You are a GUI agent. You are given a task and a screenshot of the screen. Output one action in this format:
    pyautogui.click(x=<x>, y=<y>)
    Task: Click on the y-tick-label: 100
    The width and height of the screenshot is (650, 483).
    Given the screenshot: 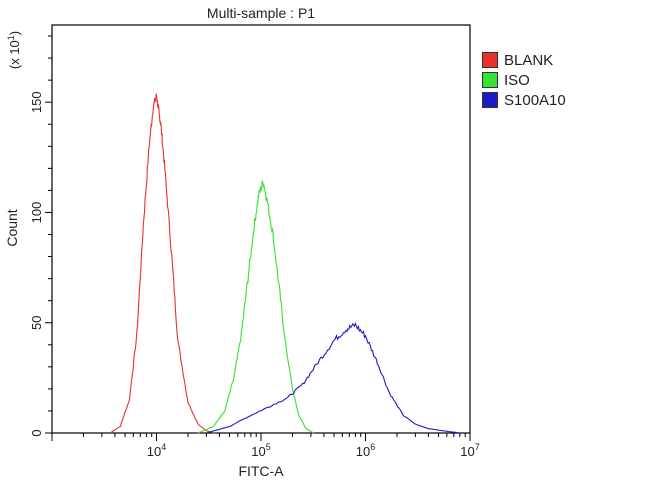 What is the action you would take?
    pyautogui.click(x=36, y=213)
    